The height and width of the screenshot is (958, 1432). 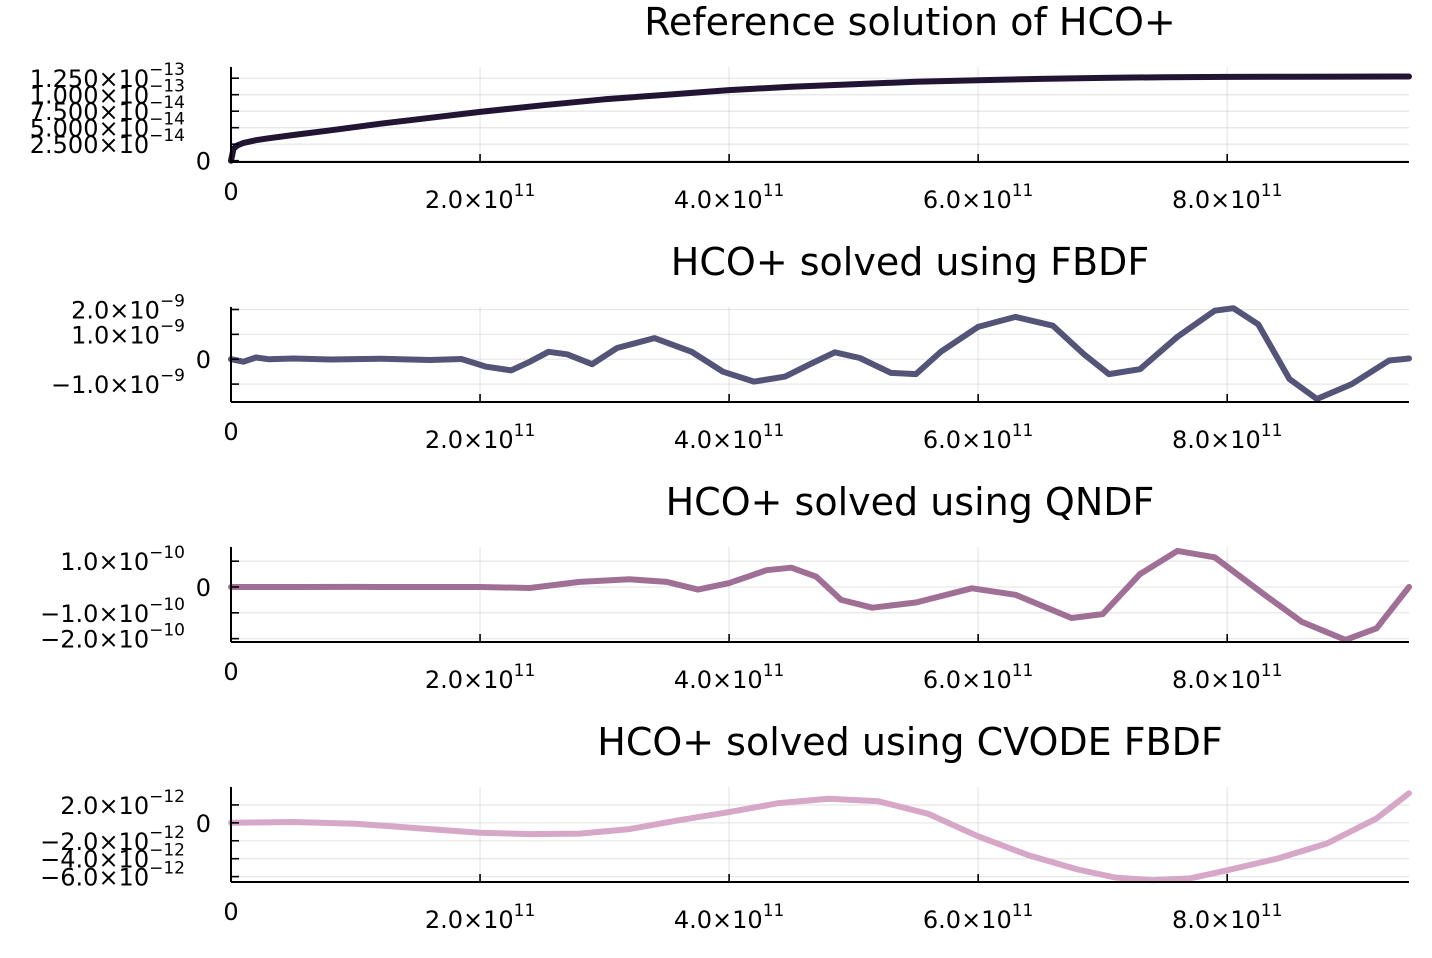 What do you see at coordinates (910, 262) in the screenshot?
I see `chart-title: HCO+ solved using FBDF` at bounding box center [910, 262].